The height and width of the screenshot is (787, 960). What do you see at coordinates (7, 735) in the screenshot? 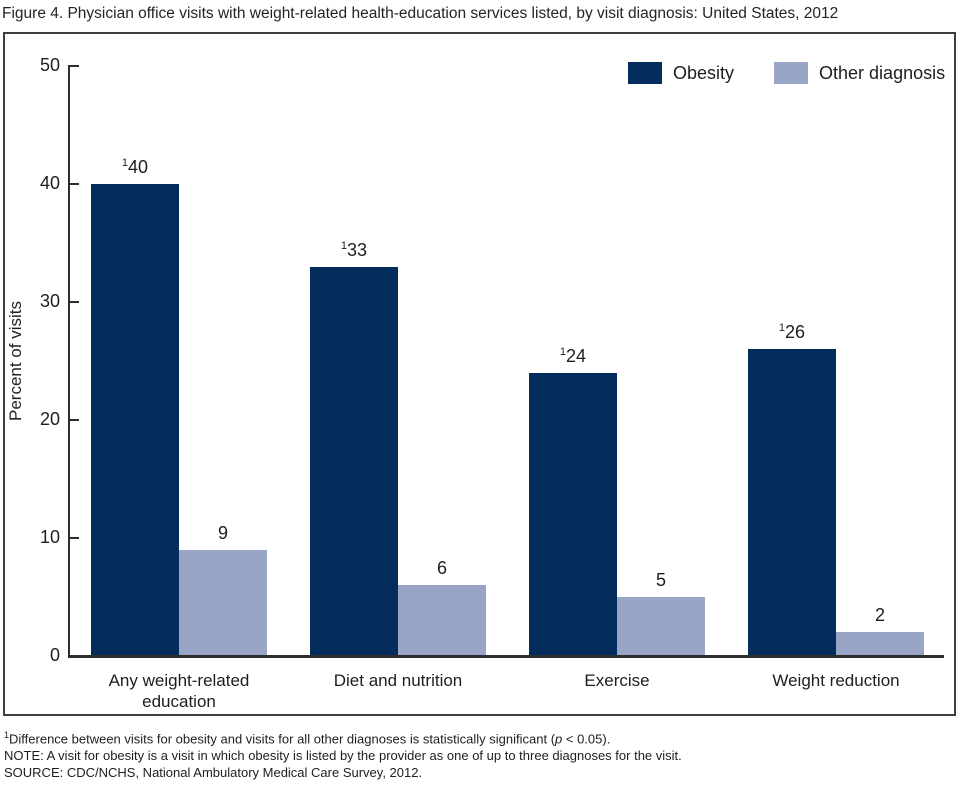
I see `footnote-superscript: 1` at bounding box center [7, 735].